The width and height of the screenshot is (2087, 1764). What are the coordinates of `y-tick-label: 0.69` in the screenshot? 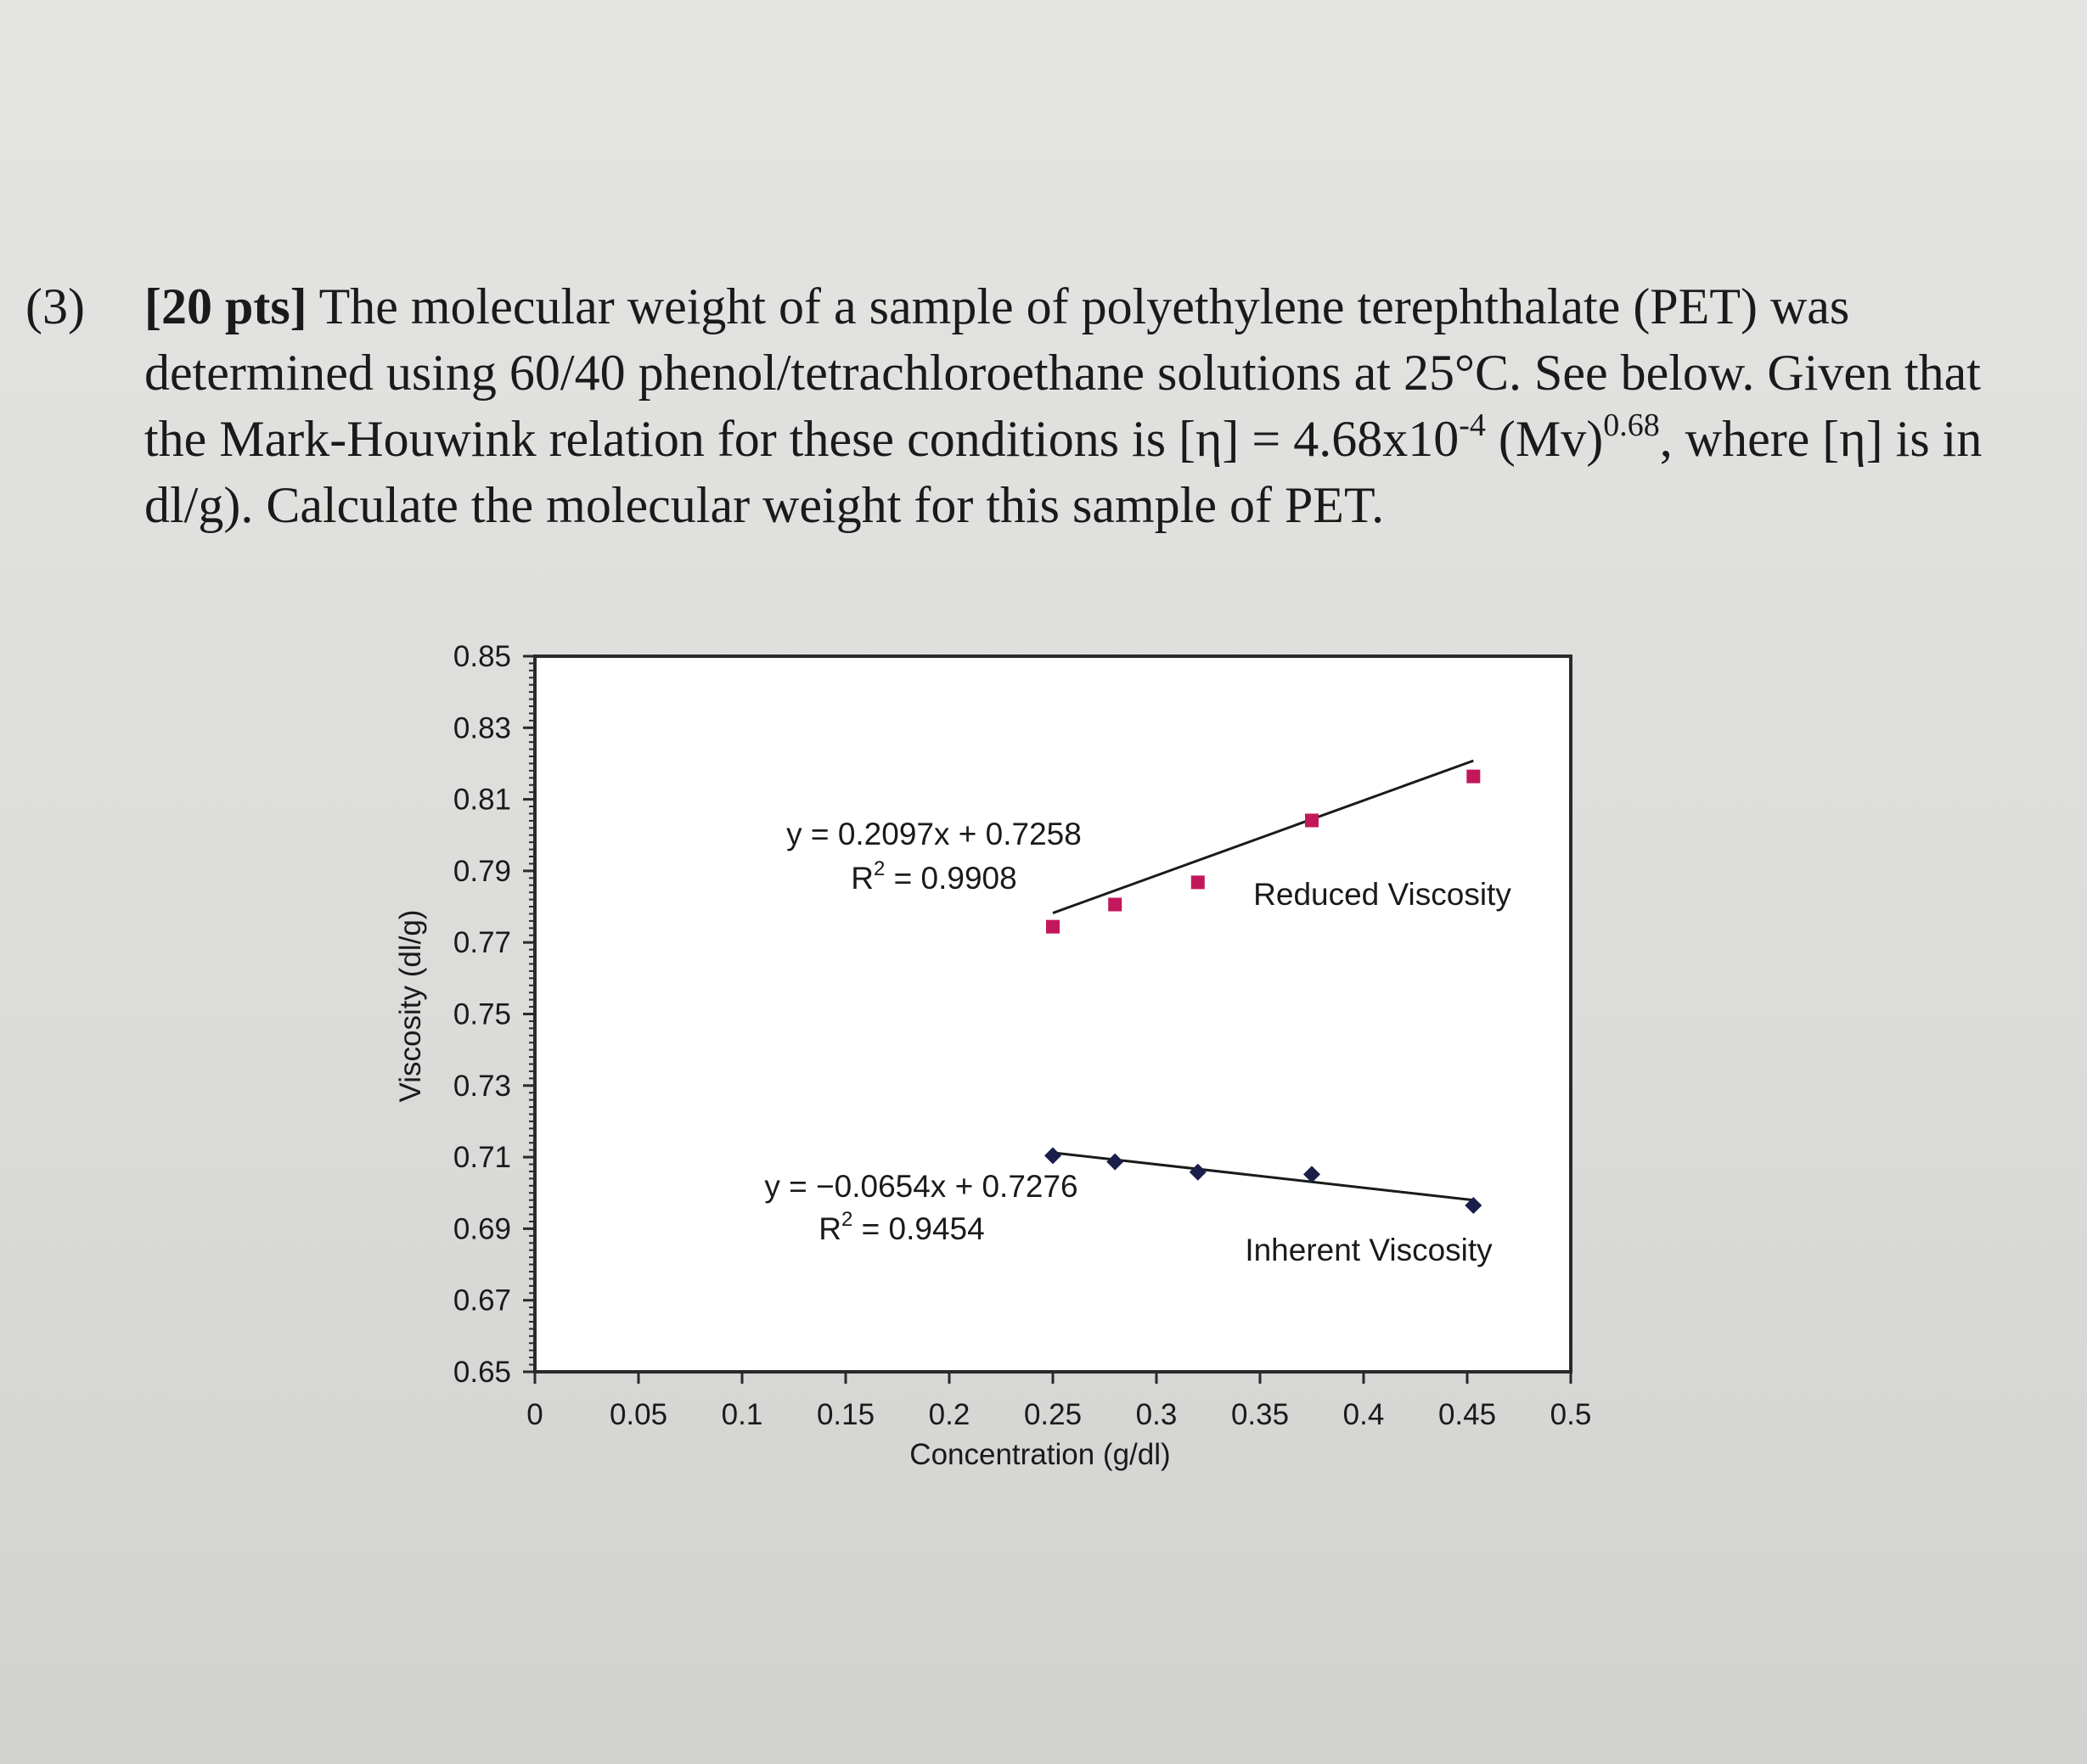 It's located at (482, 1228).